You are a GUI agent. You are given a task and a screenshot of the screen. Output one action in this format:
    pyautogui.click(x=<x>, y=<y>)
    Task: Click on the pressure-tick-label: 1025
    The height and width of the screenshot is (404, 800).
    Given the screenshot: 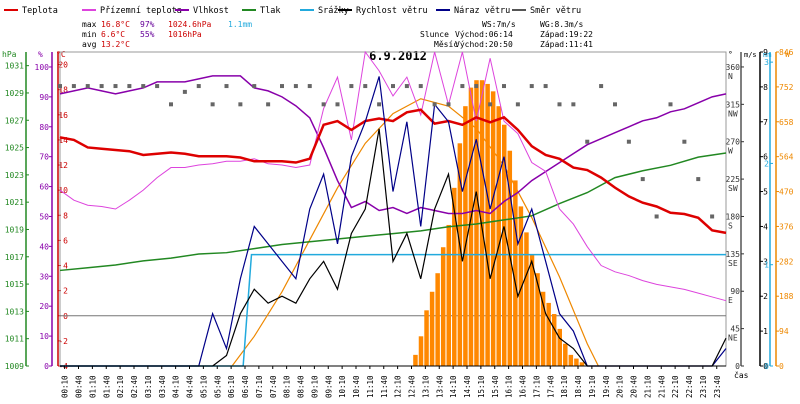 What is the action you would take?
    pyautogui.click(x=14, y=148)
    